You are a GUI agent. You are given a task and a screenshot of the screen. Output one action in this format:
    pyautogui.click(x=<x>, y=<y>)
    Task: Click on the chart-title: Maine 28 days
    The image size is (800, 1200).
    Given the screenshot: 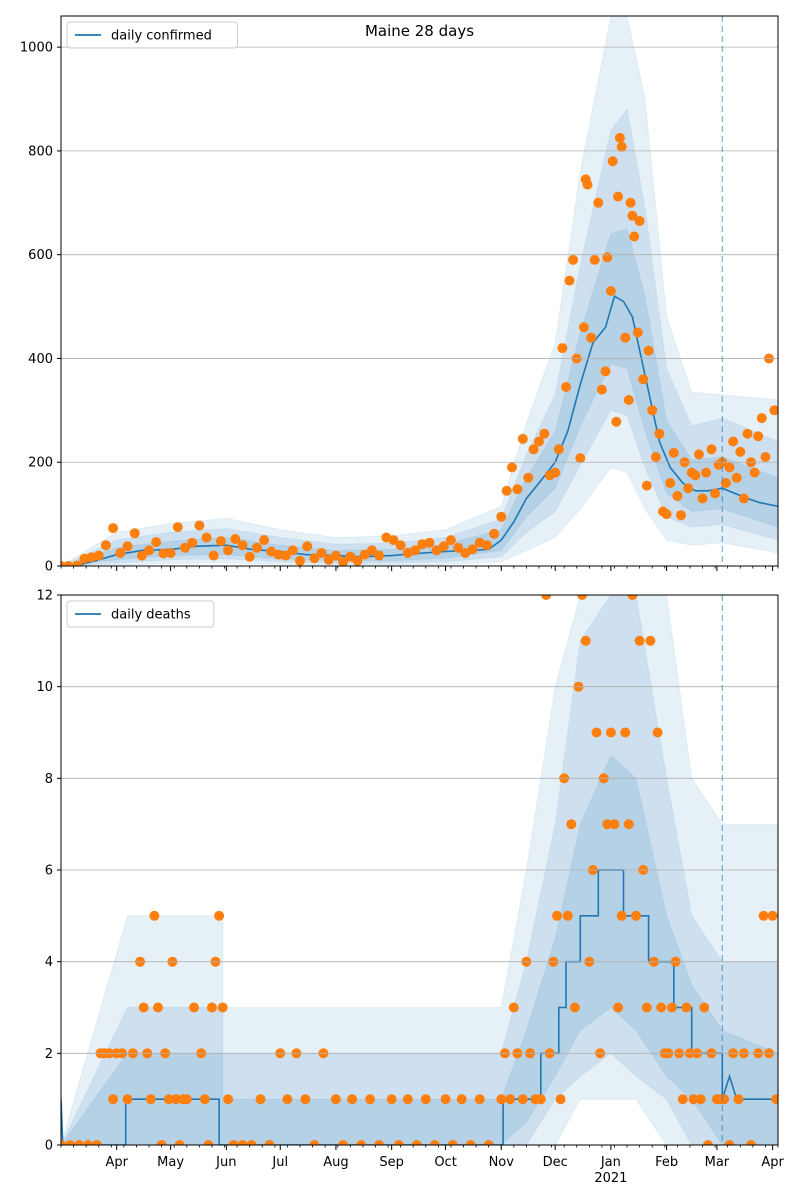 What is the action you would take?
    pyautogui.click(x=419, y=31)
    